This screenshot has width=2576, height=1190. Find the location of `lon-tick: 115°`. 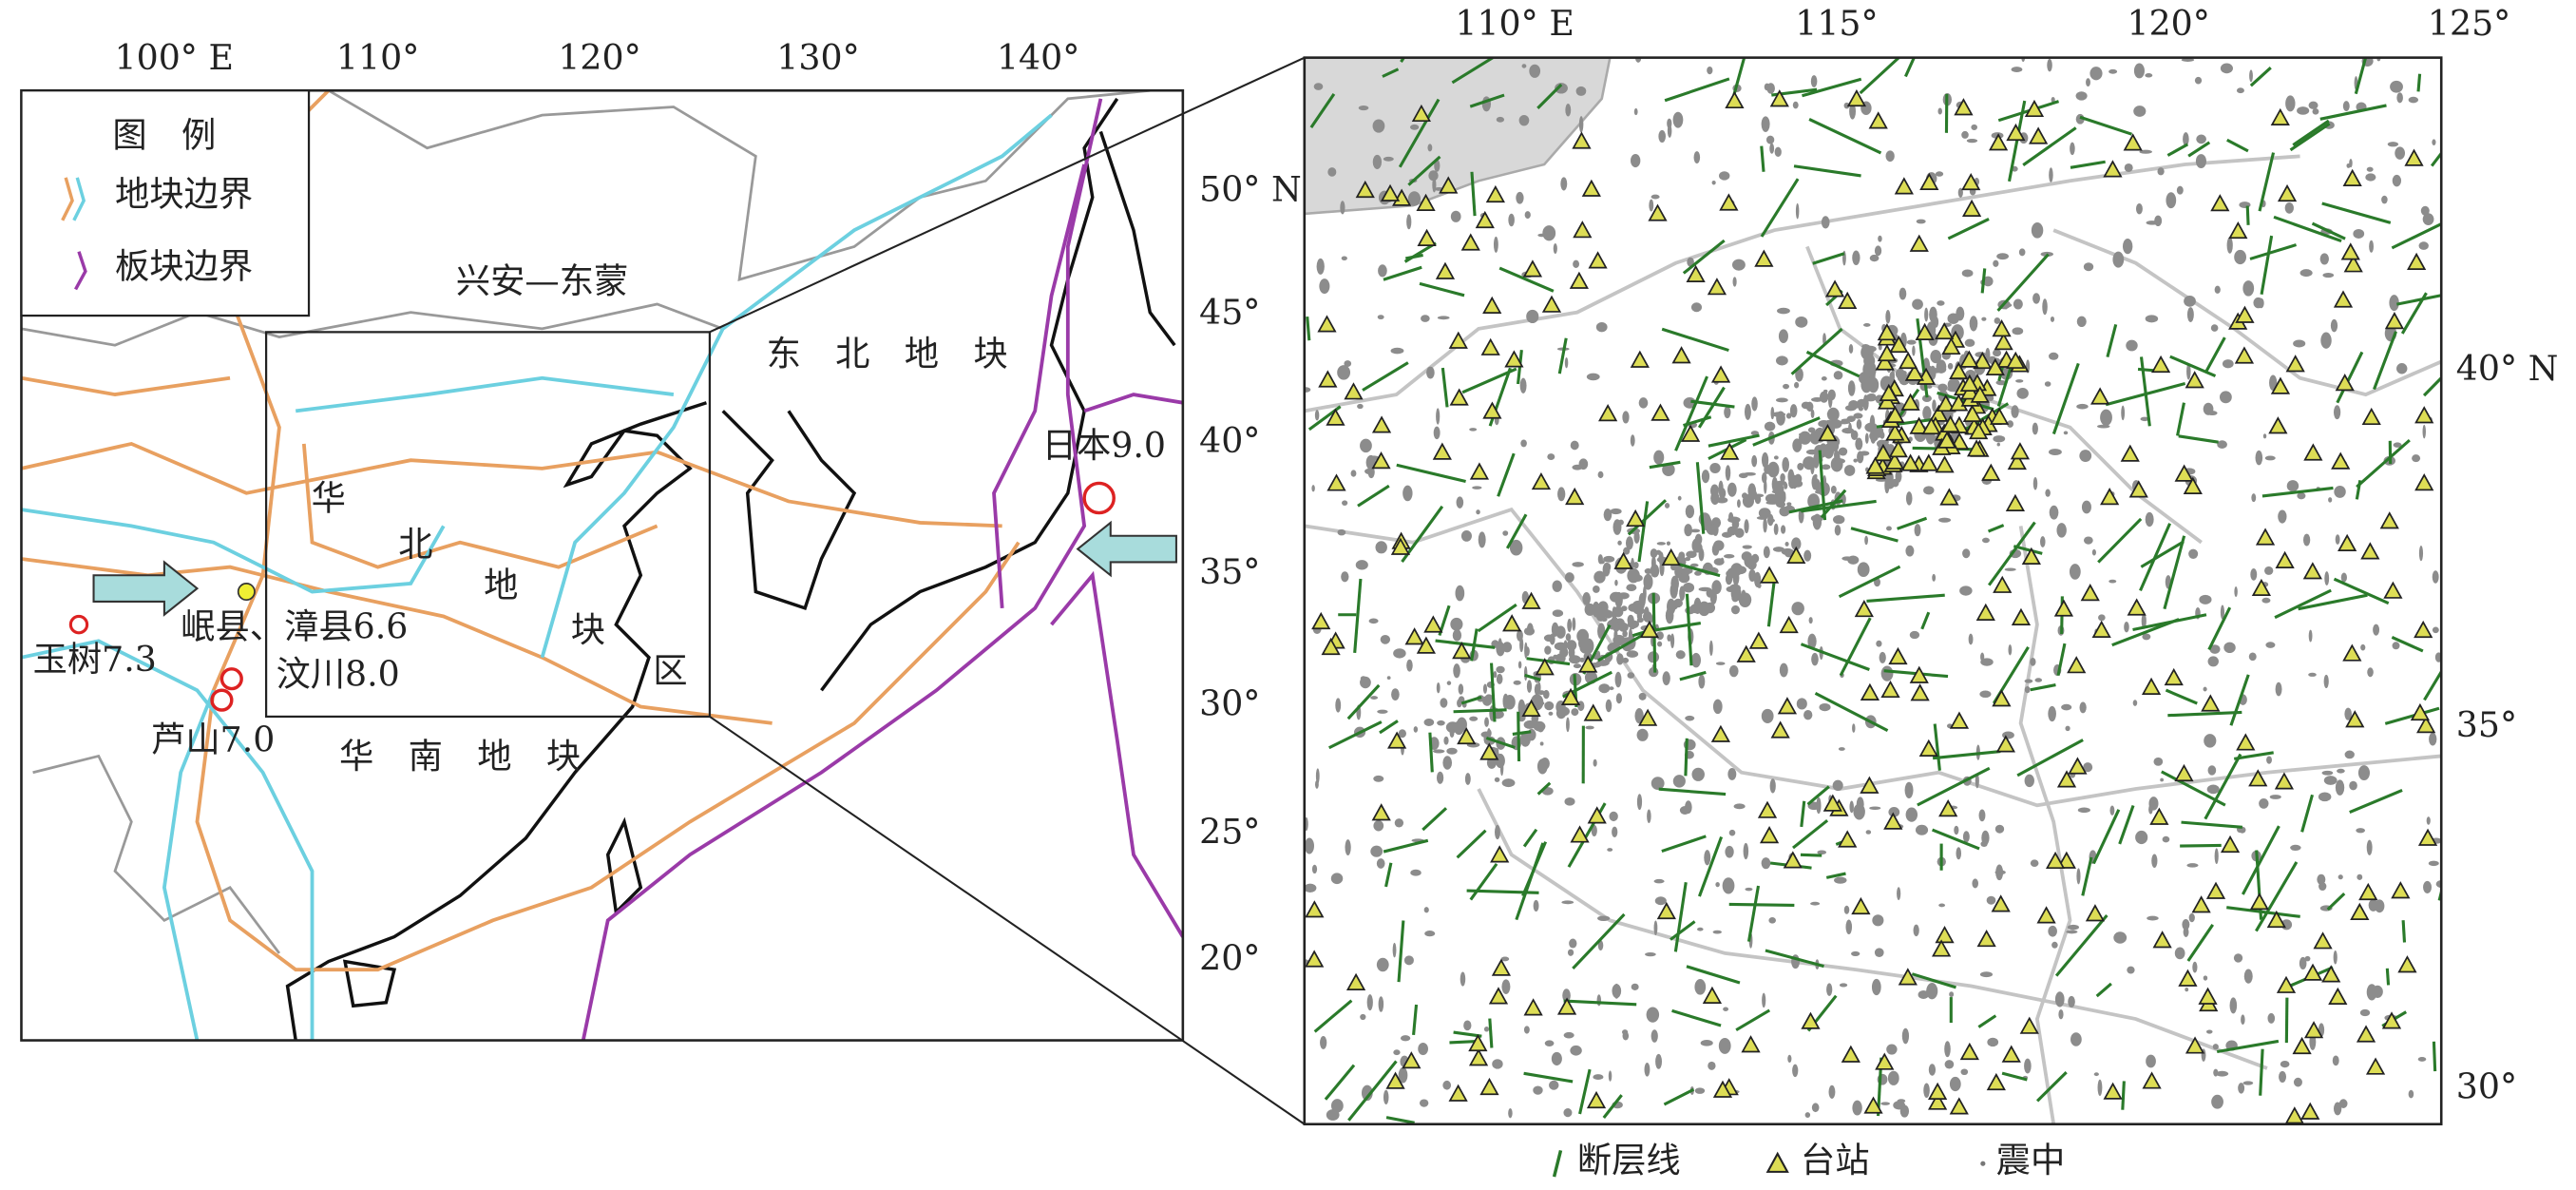

lon-tick: 115° is located at coordinates (1836, 23).